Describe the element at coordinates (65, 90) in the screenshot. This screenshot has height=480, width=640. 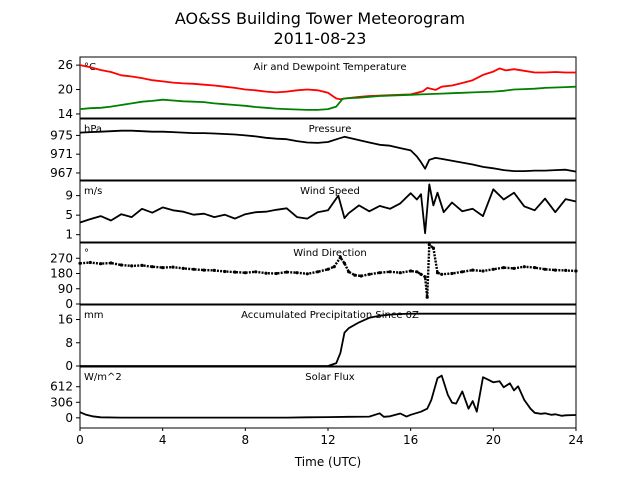
I see `temperature-ytick-label: 20` at that location.